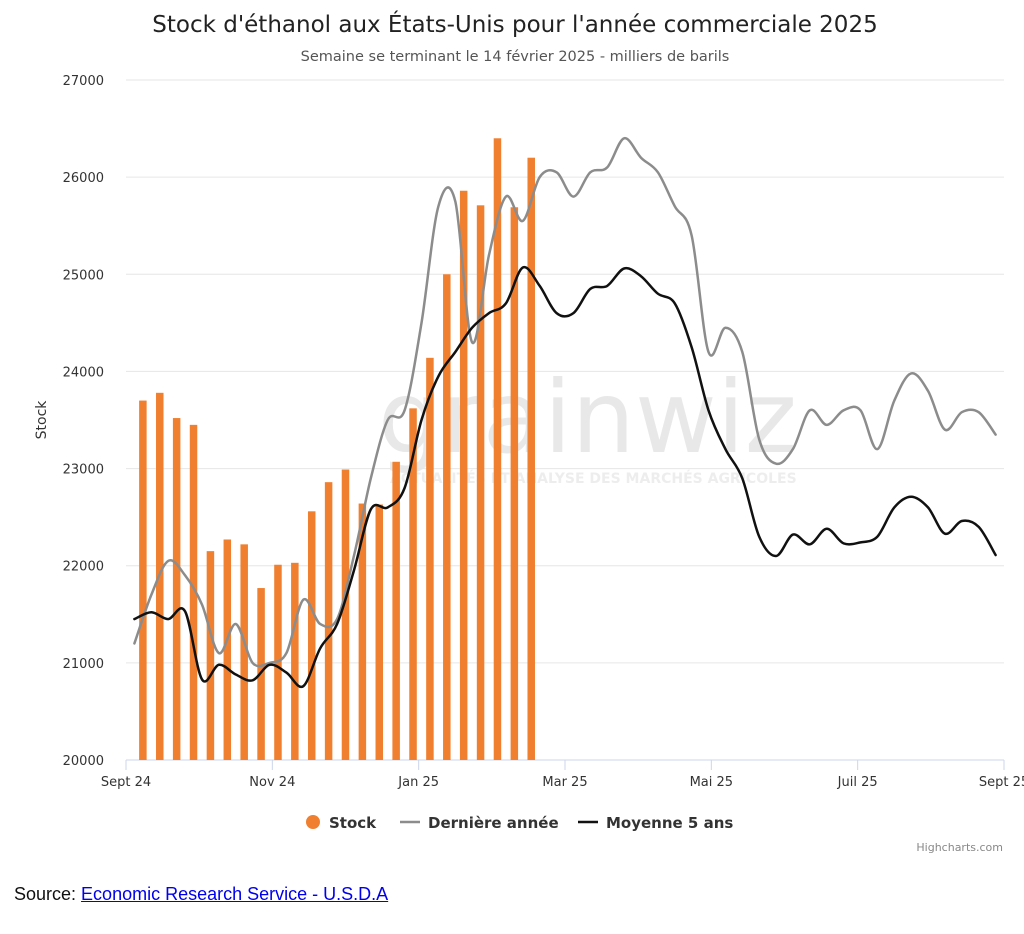  Describe the element at coordinates (959, 847) in the screenshot. I see `highcharts-credits: Highcharts.com` at that location.